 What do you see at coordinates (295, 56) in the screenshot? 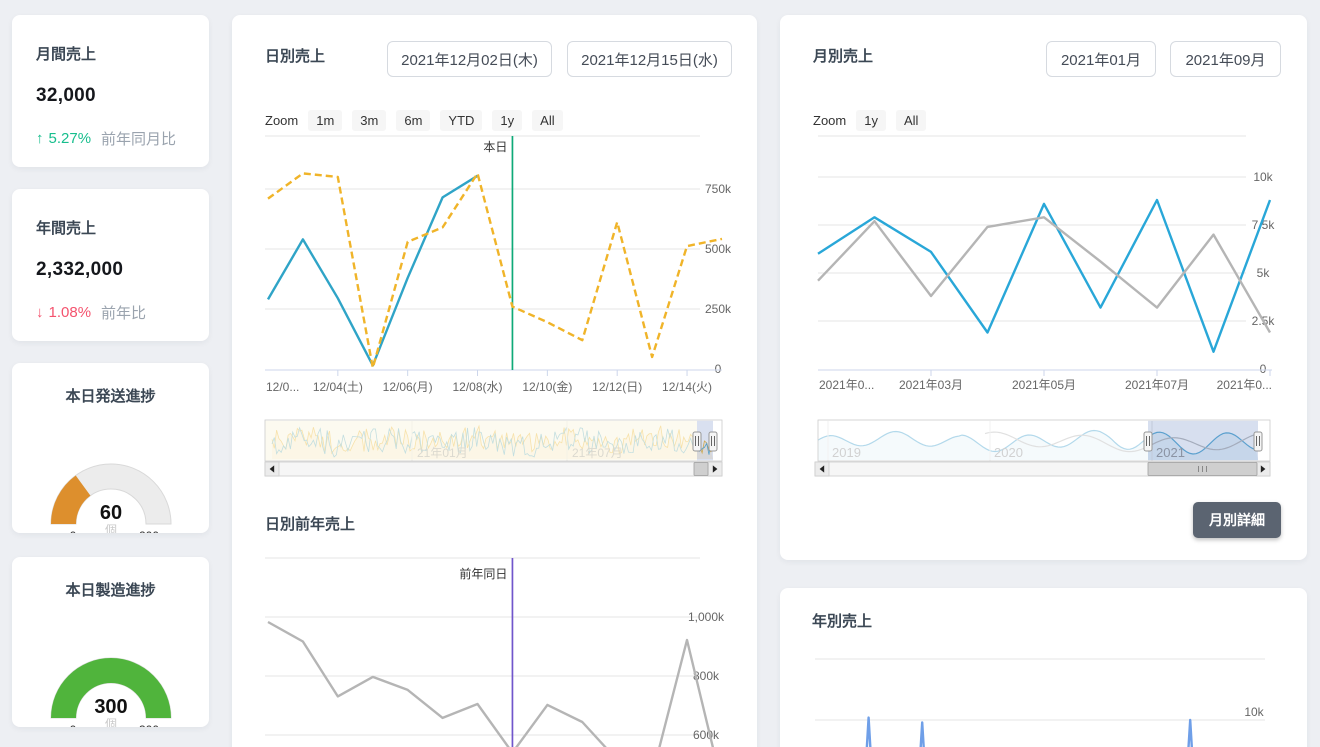
I see `panel-title: 日別売上` at bounding box center [295, 56].